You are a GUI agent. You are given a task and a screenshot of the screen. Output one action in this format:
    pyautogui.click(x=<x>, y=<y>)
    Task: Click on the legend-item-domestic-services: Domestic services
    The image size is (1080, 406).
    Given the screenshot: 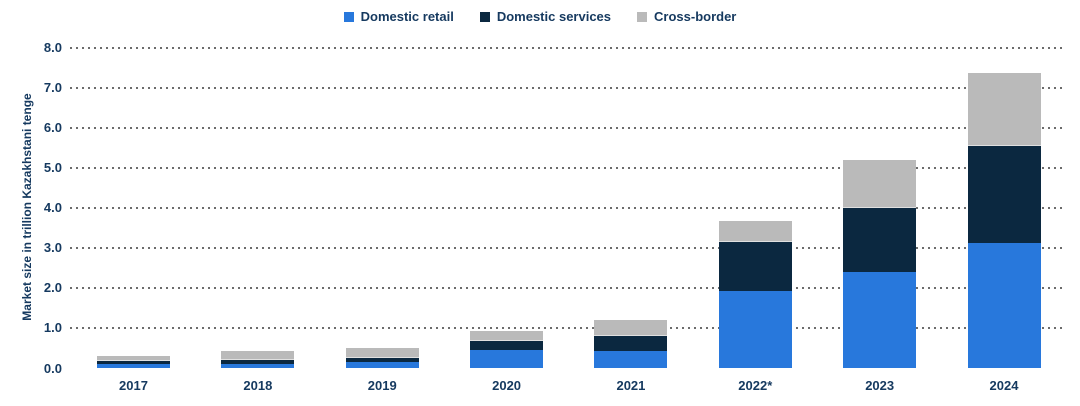 What is the action you would take?
    pyautogui.click(x=545, y=16)
    